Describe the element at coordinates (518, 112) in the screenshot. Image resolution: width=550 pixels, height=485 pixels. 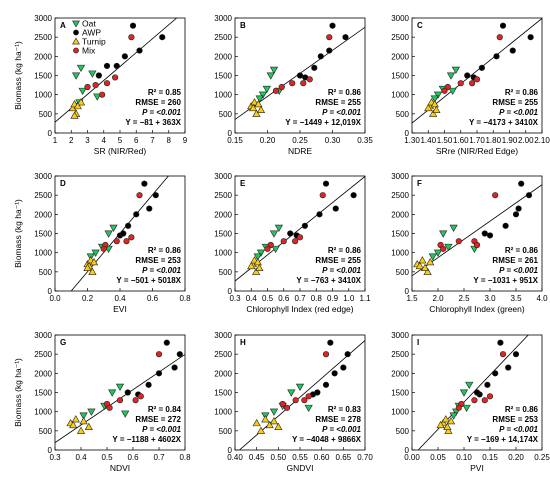
I see `stat-p: P = <0.001` at that location.